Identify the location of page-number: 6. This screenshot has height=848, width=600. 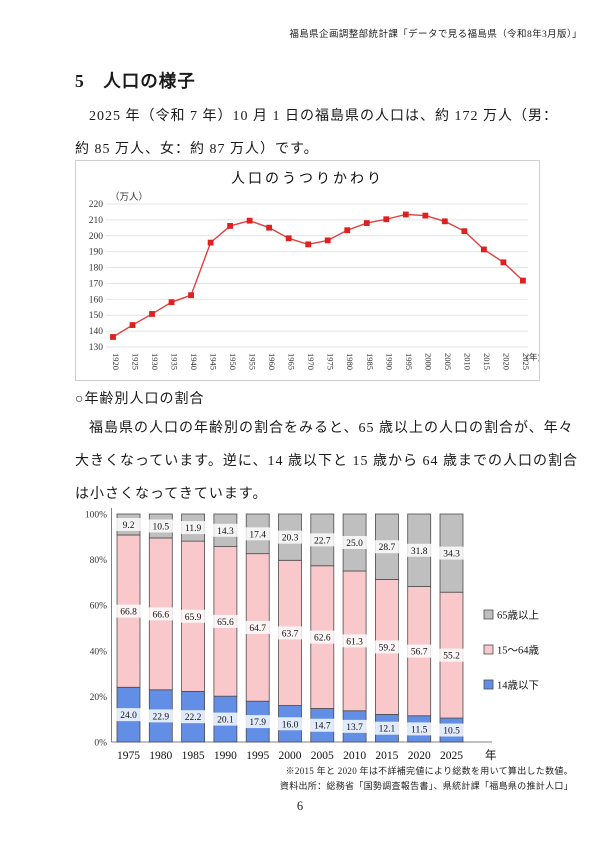
(300, 806).